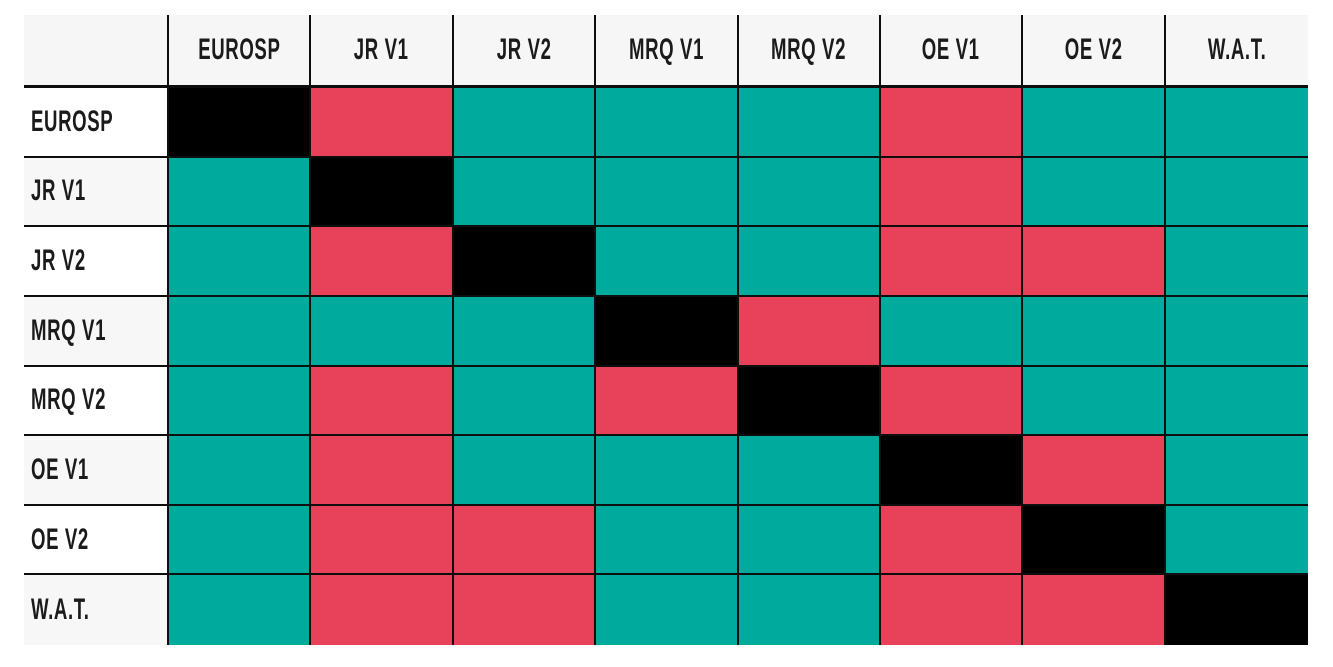  Describe the element at coordinates (58, 191) in the screenshot. I see `row-header-label: JR V1` at that location.